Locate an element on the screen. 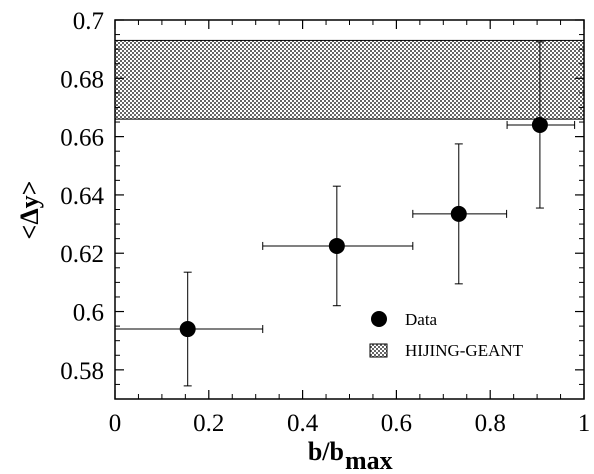  x-tick-label: 0.2 is located at coordinates (208, 423).